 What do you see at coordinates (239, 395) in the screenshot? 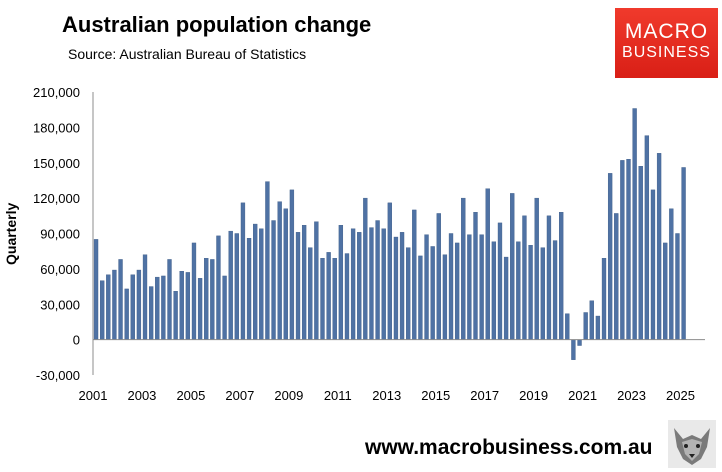
I see `x-tick-label: 2007` at bounding box center [239, 395].